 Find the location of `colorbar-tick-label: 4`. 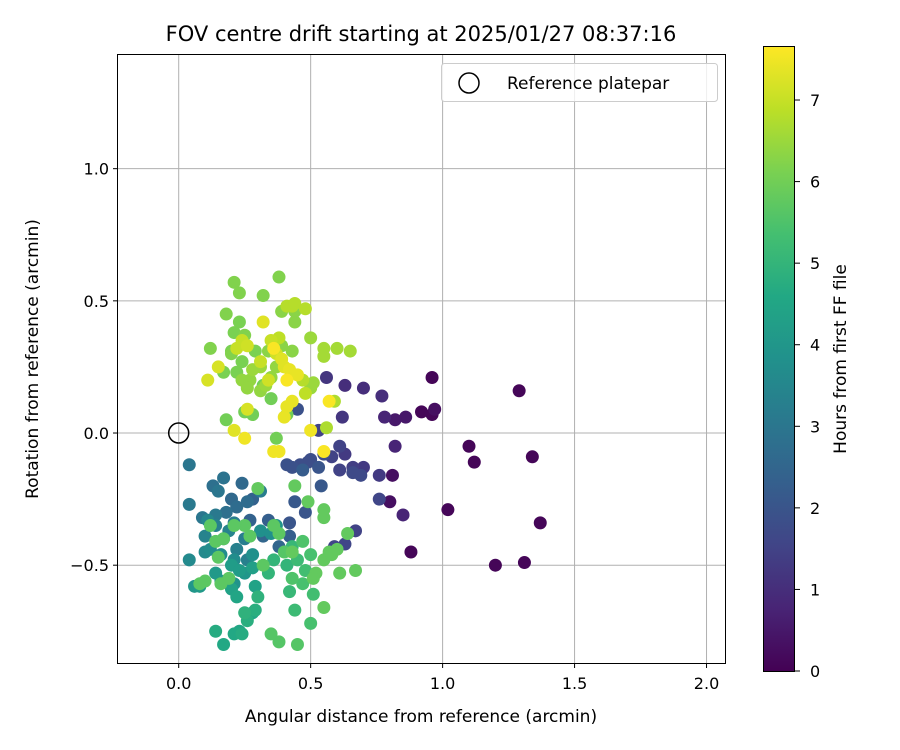

colorbar-tick-label: 4 is located at coordinates (815, 345).